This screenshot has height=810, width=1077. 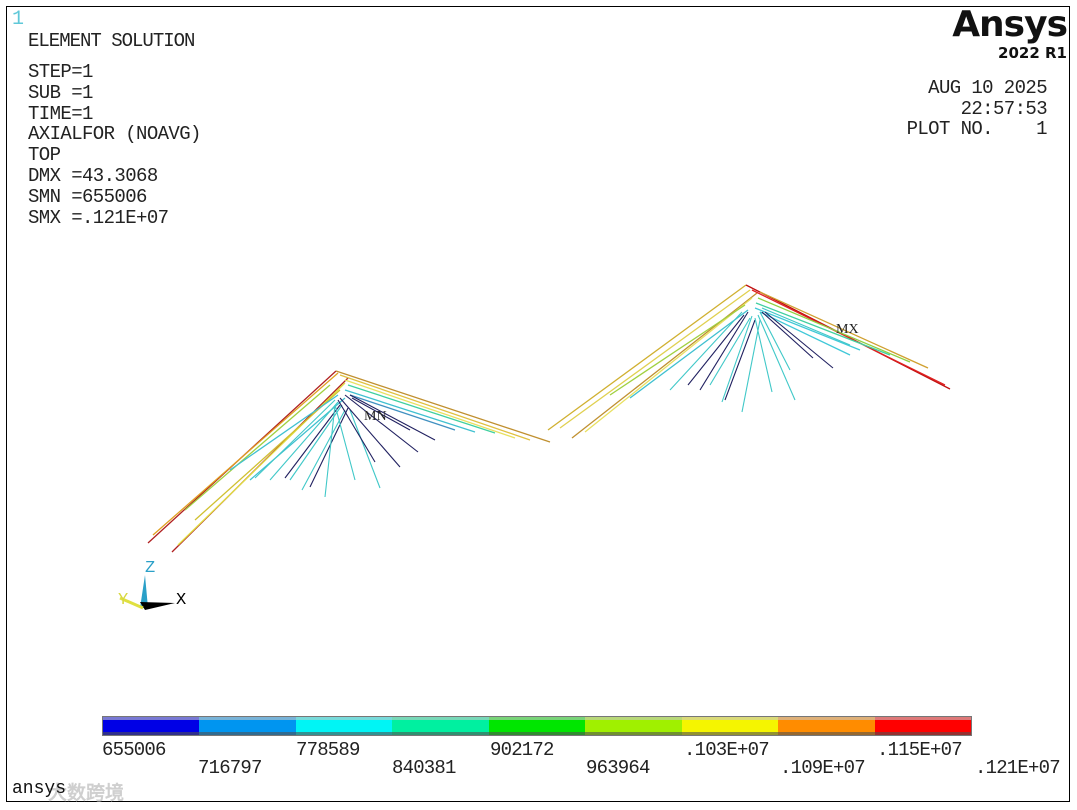 What do you see at coordinates (87, 196) in the screenshot?
I see `smn-label: SMN =655006` at bounding box center [87, 196].